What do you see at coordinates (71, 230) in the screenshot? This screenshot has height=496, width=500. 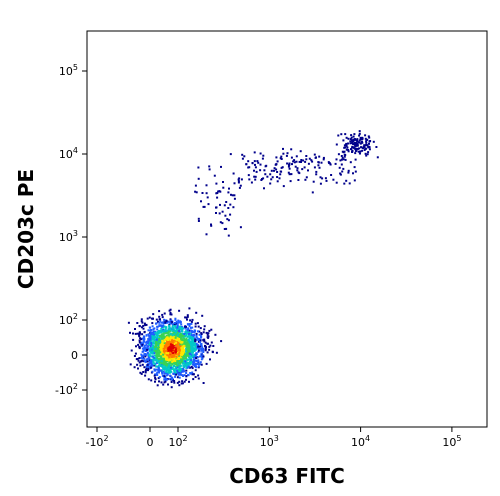 I see `y-axis-ticks: -102 0 10² 10³ 10⁴ 10⁵` at bounding box center [71, 230].